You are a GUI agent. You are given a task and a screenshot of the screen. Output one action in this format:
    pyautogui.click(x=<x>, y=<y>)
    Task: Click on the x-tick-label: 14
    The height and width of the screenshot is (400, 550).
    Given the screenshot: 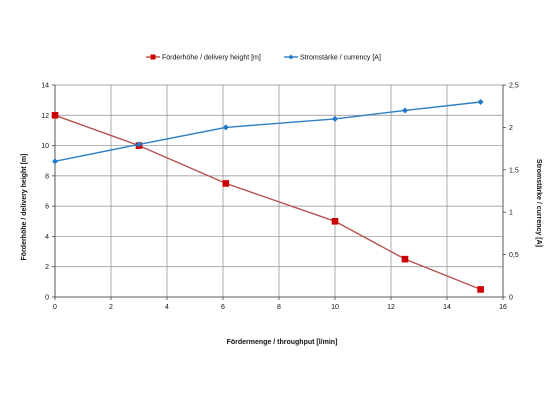 What is the action you would take?
    pyautogui.click(x=447, y=307)
    